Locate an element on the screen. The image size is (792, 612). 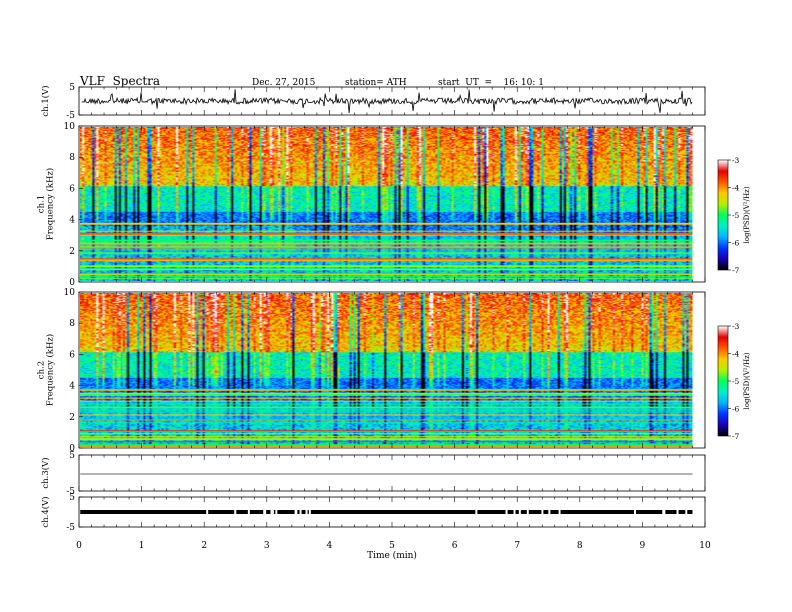
y-axis-label: ch.3(V) is located at coordinates (45, 472).